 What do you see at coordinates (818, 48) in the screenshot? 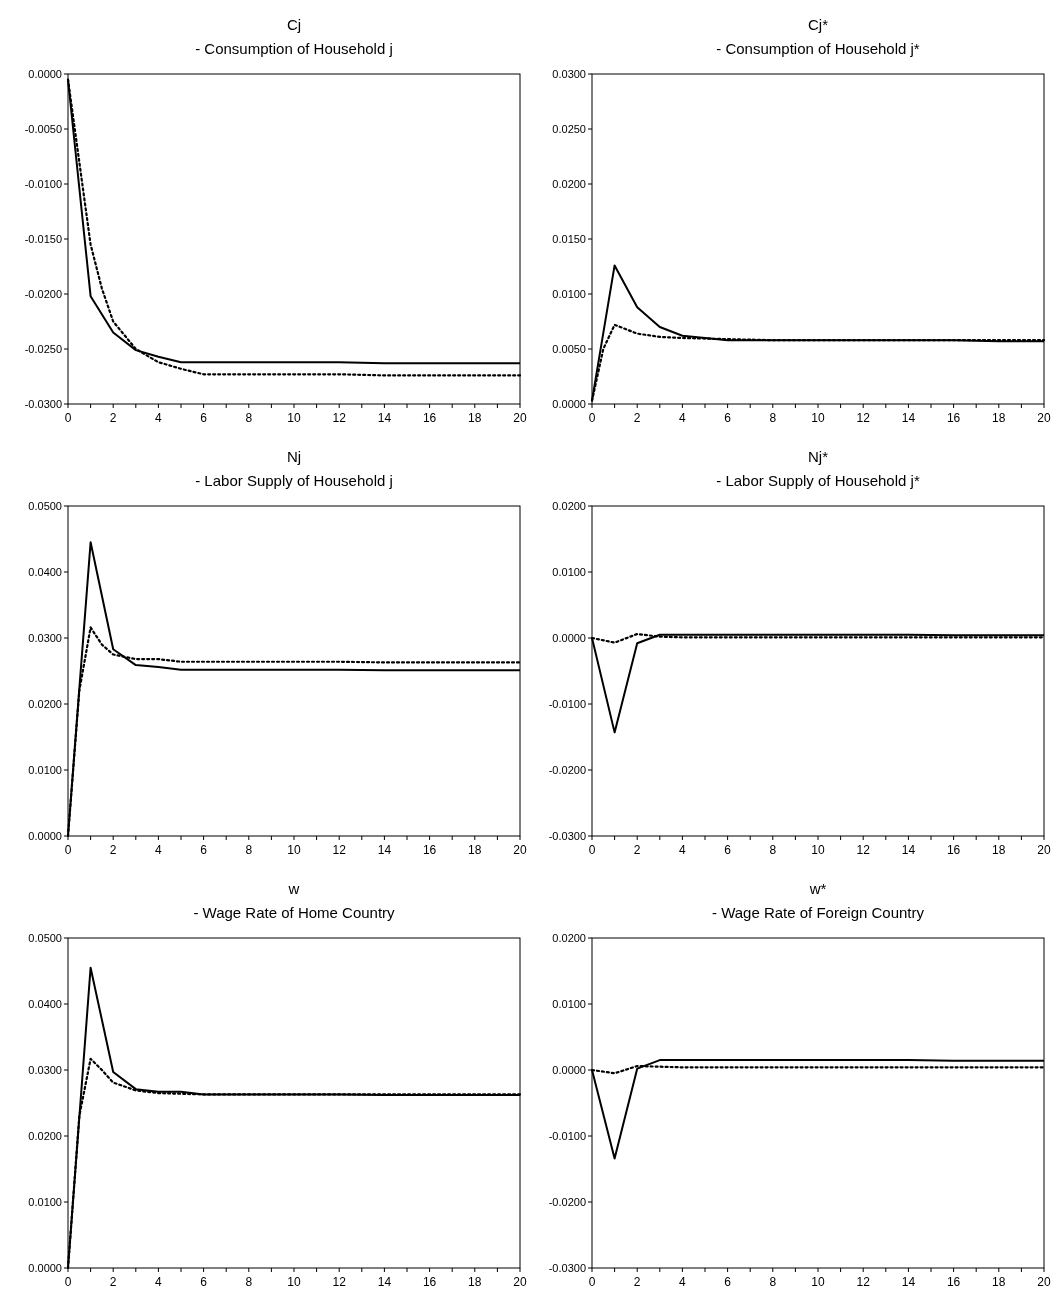
I see `chart-subtitle: - Consumption of Household j*` at bounding box center [818, 48].